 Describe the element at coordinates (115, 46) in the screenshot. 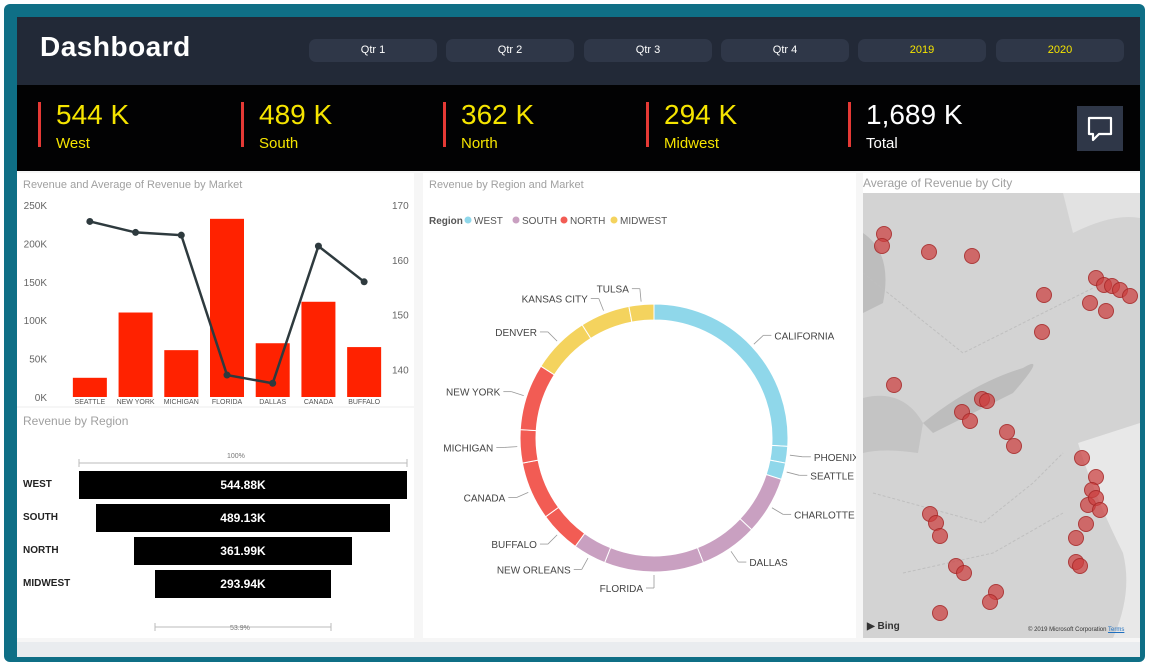

I see `page-title: Dashboard` at that location.